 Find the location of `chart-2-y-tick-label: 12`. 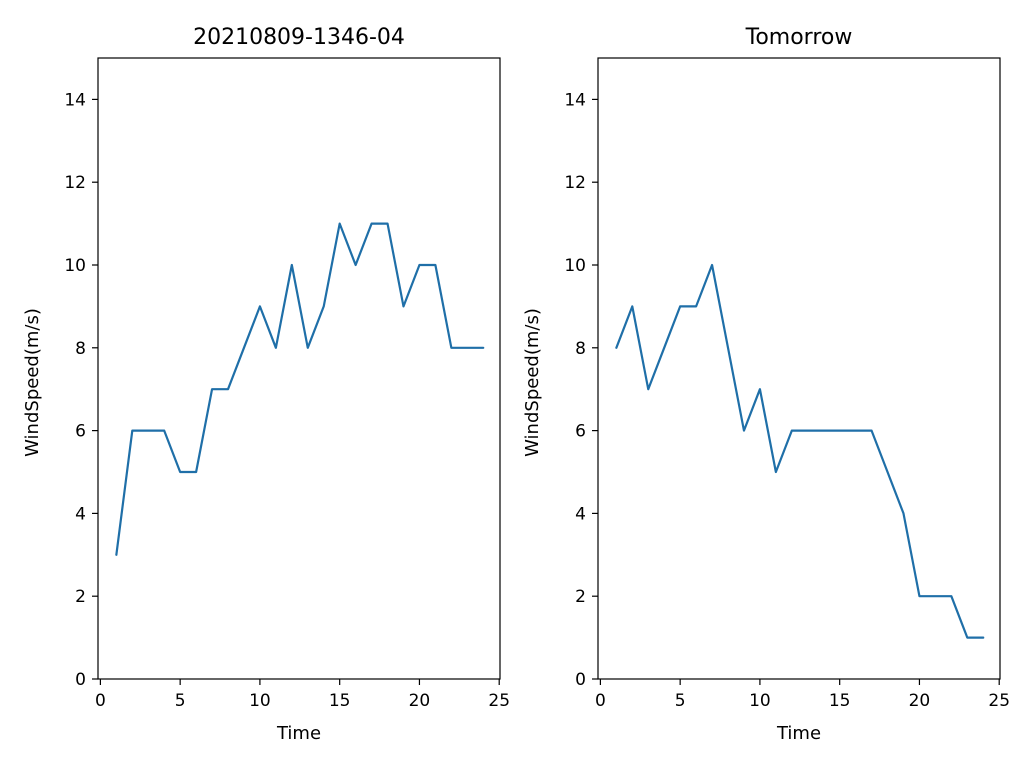

chart-2-y-tick-label: 12 is located at coordinates (575, 183).